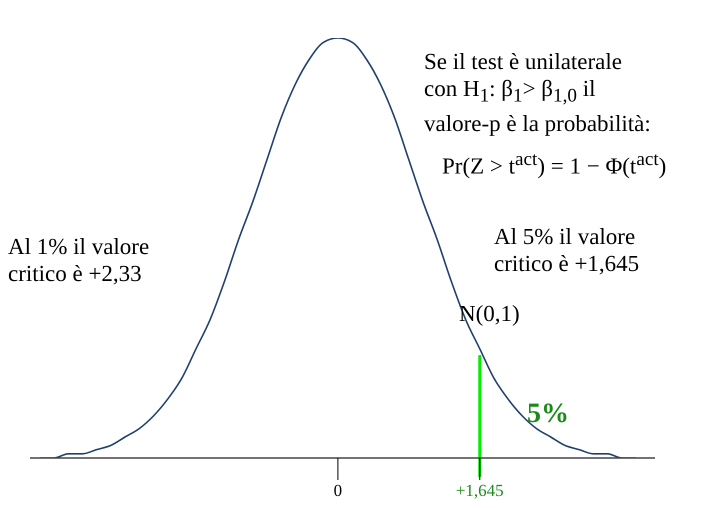  I want to click on annotation: Al 5% il valore critico è +1,645, so click(567, 250).